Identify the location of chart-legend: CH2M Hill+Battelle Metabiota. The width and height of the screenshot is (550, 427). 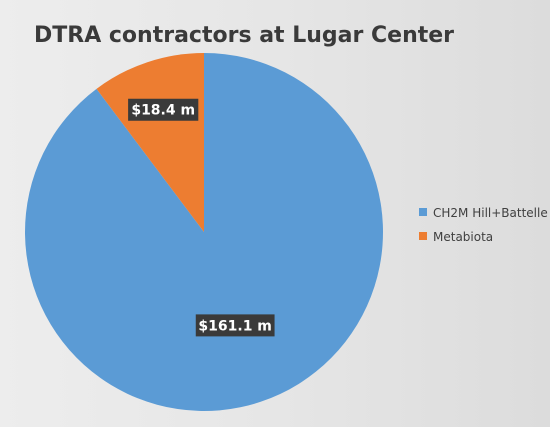
(483, 225).